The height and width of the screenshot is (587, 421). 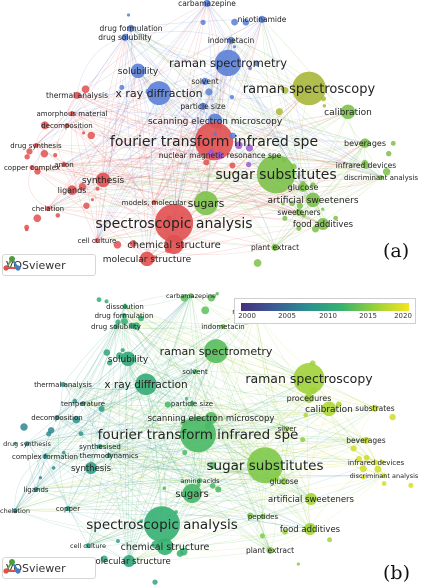 I want to click on term-label: discriminant analysis, so click(x=381, y=178).